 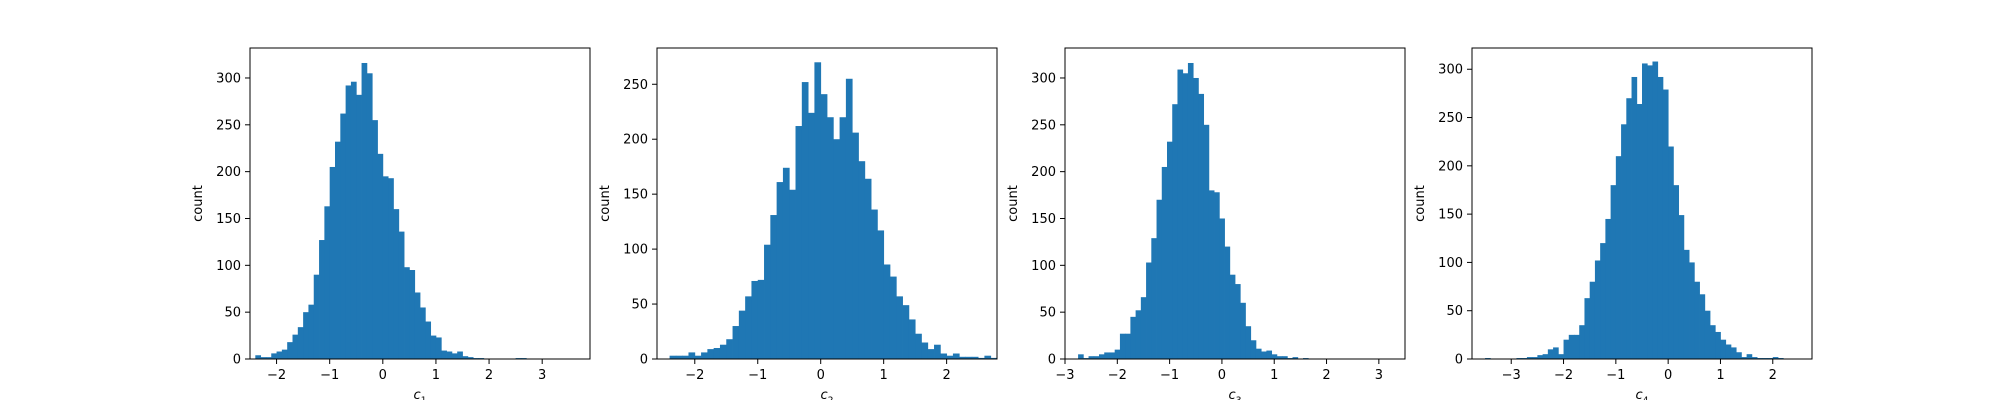 What do you see at coordinates (1563, 375) in the screenshot?
I see `x-tick-label: −2` at bounding box center [1563, 375].